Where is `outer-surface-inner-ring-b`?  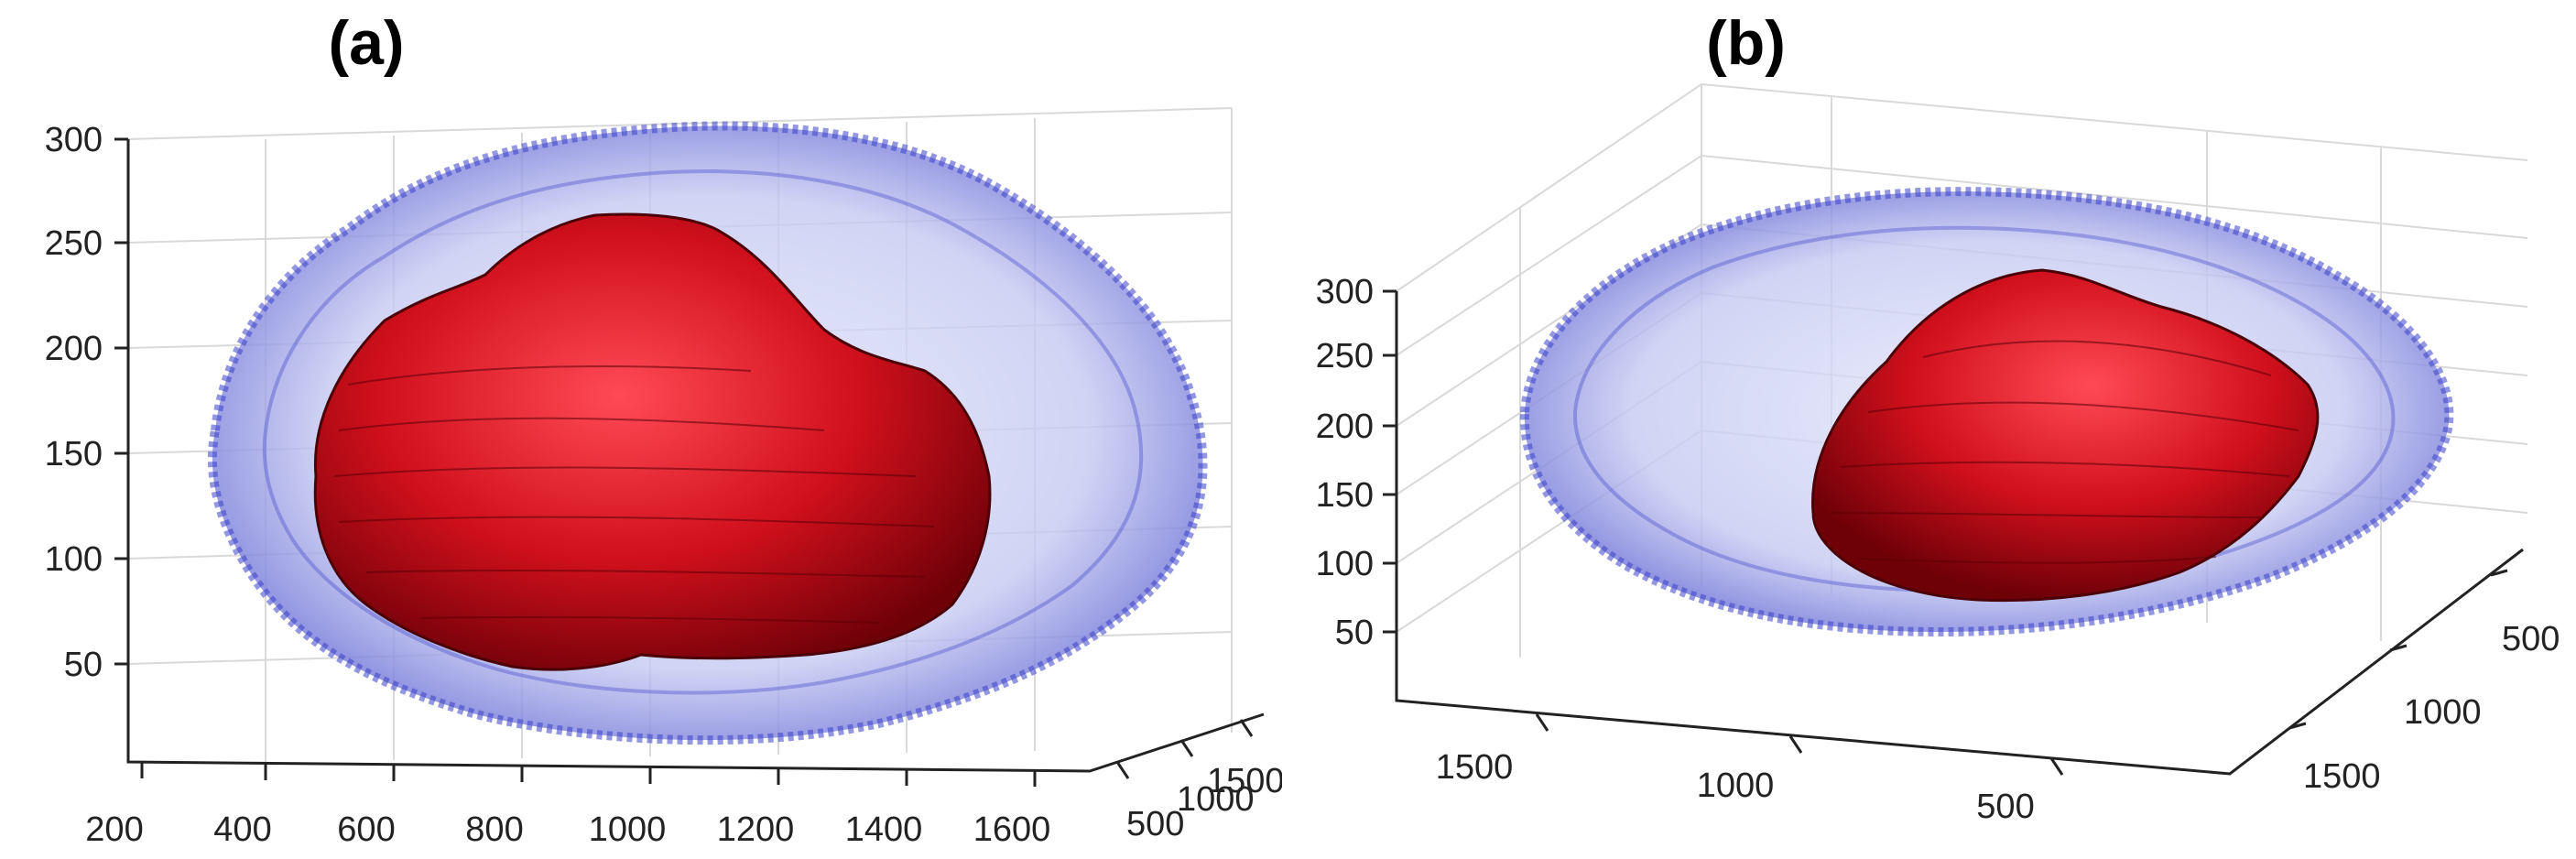
outer-surface-inner-ring-b is located at coordinates (1984, 409).